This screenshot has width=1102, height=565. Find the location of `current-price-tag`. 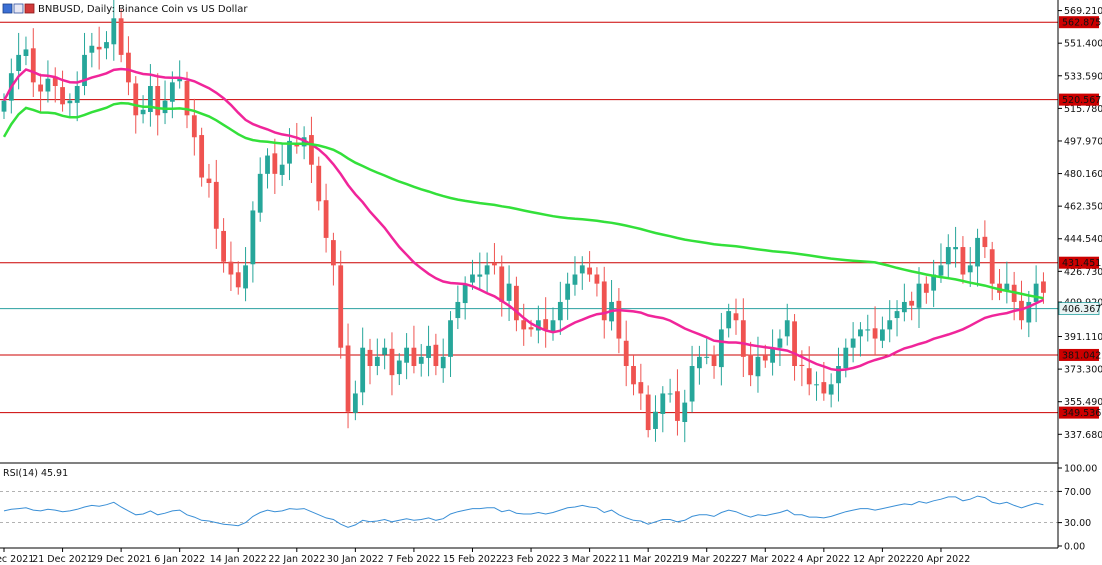

current-price-tag is located at coordinates (1079, 309).